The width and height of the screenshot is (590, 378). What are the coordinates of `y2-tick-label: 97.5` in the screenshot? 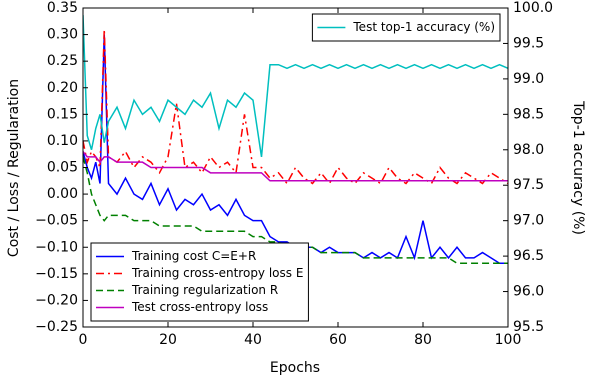 It's located at (528, 185).